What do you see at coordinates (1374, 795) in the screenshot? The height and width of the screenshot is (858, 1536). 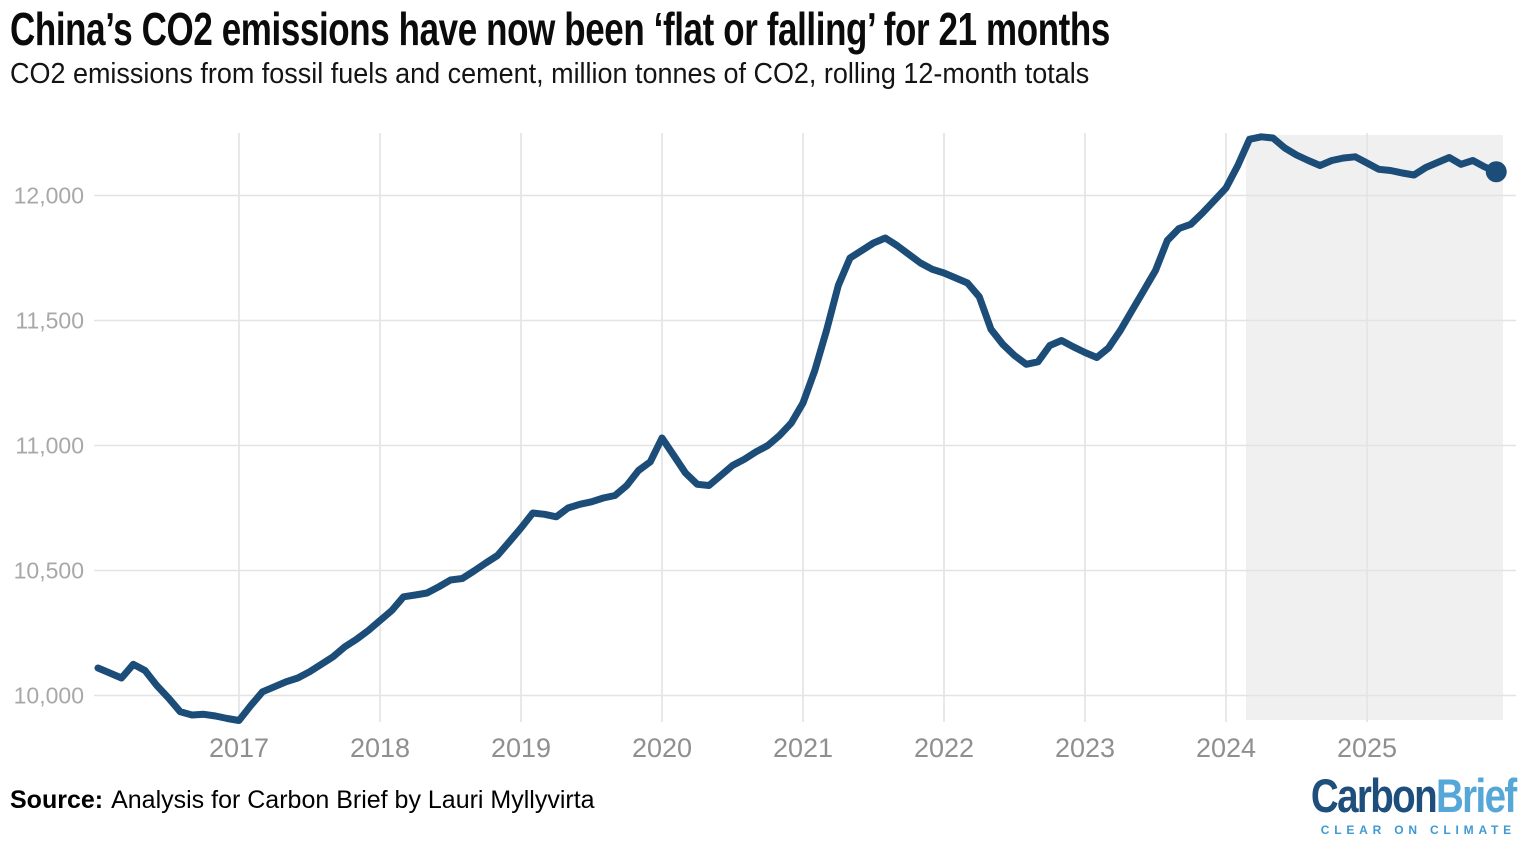 I see `logo-carbon: Carbon` at bounding box center [1374, 795].